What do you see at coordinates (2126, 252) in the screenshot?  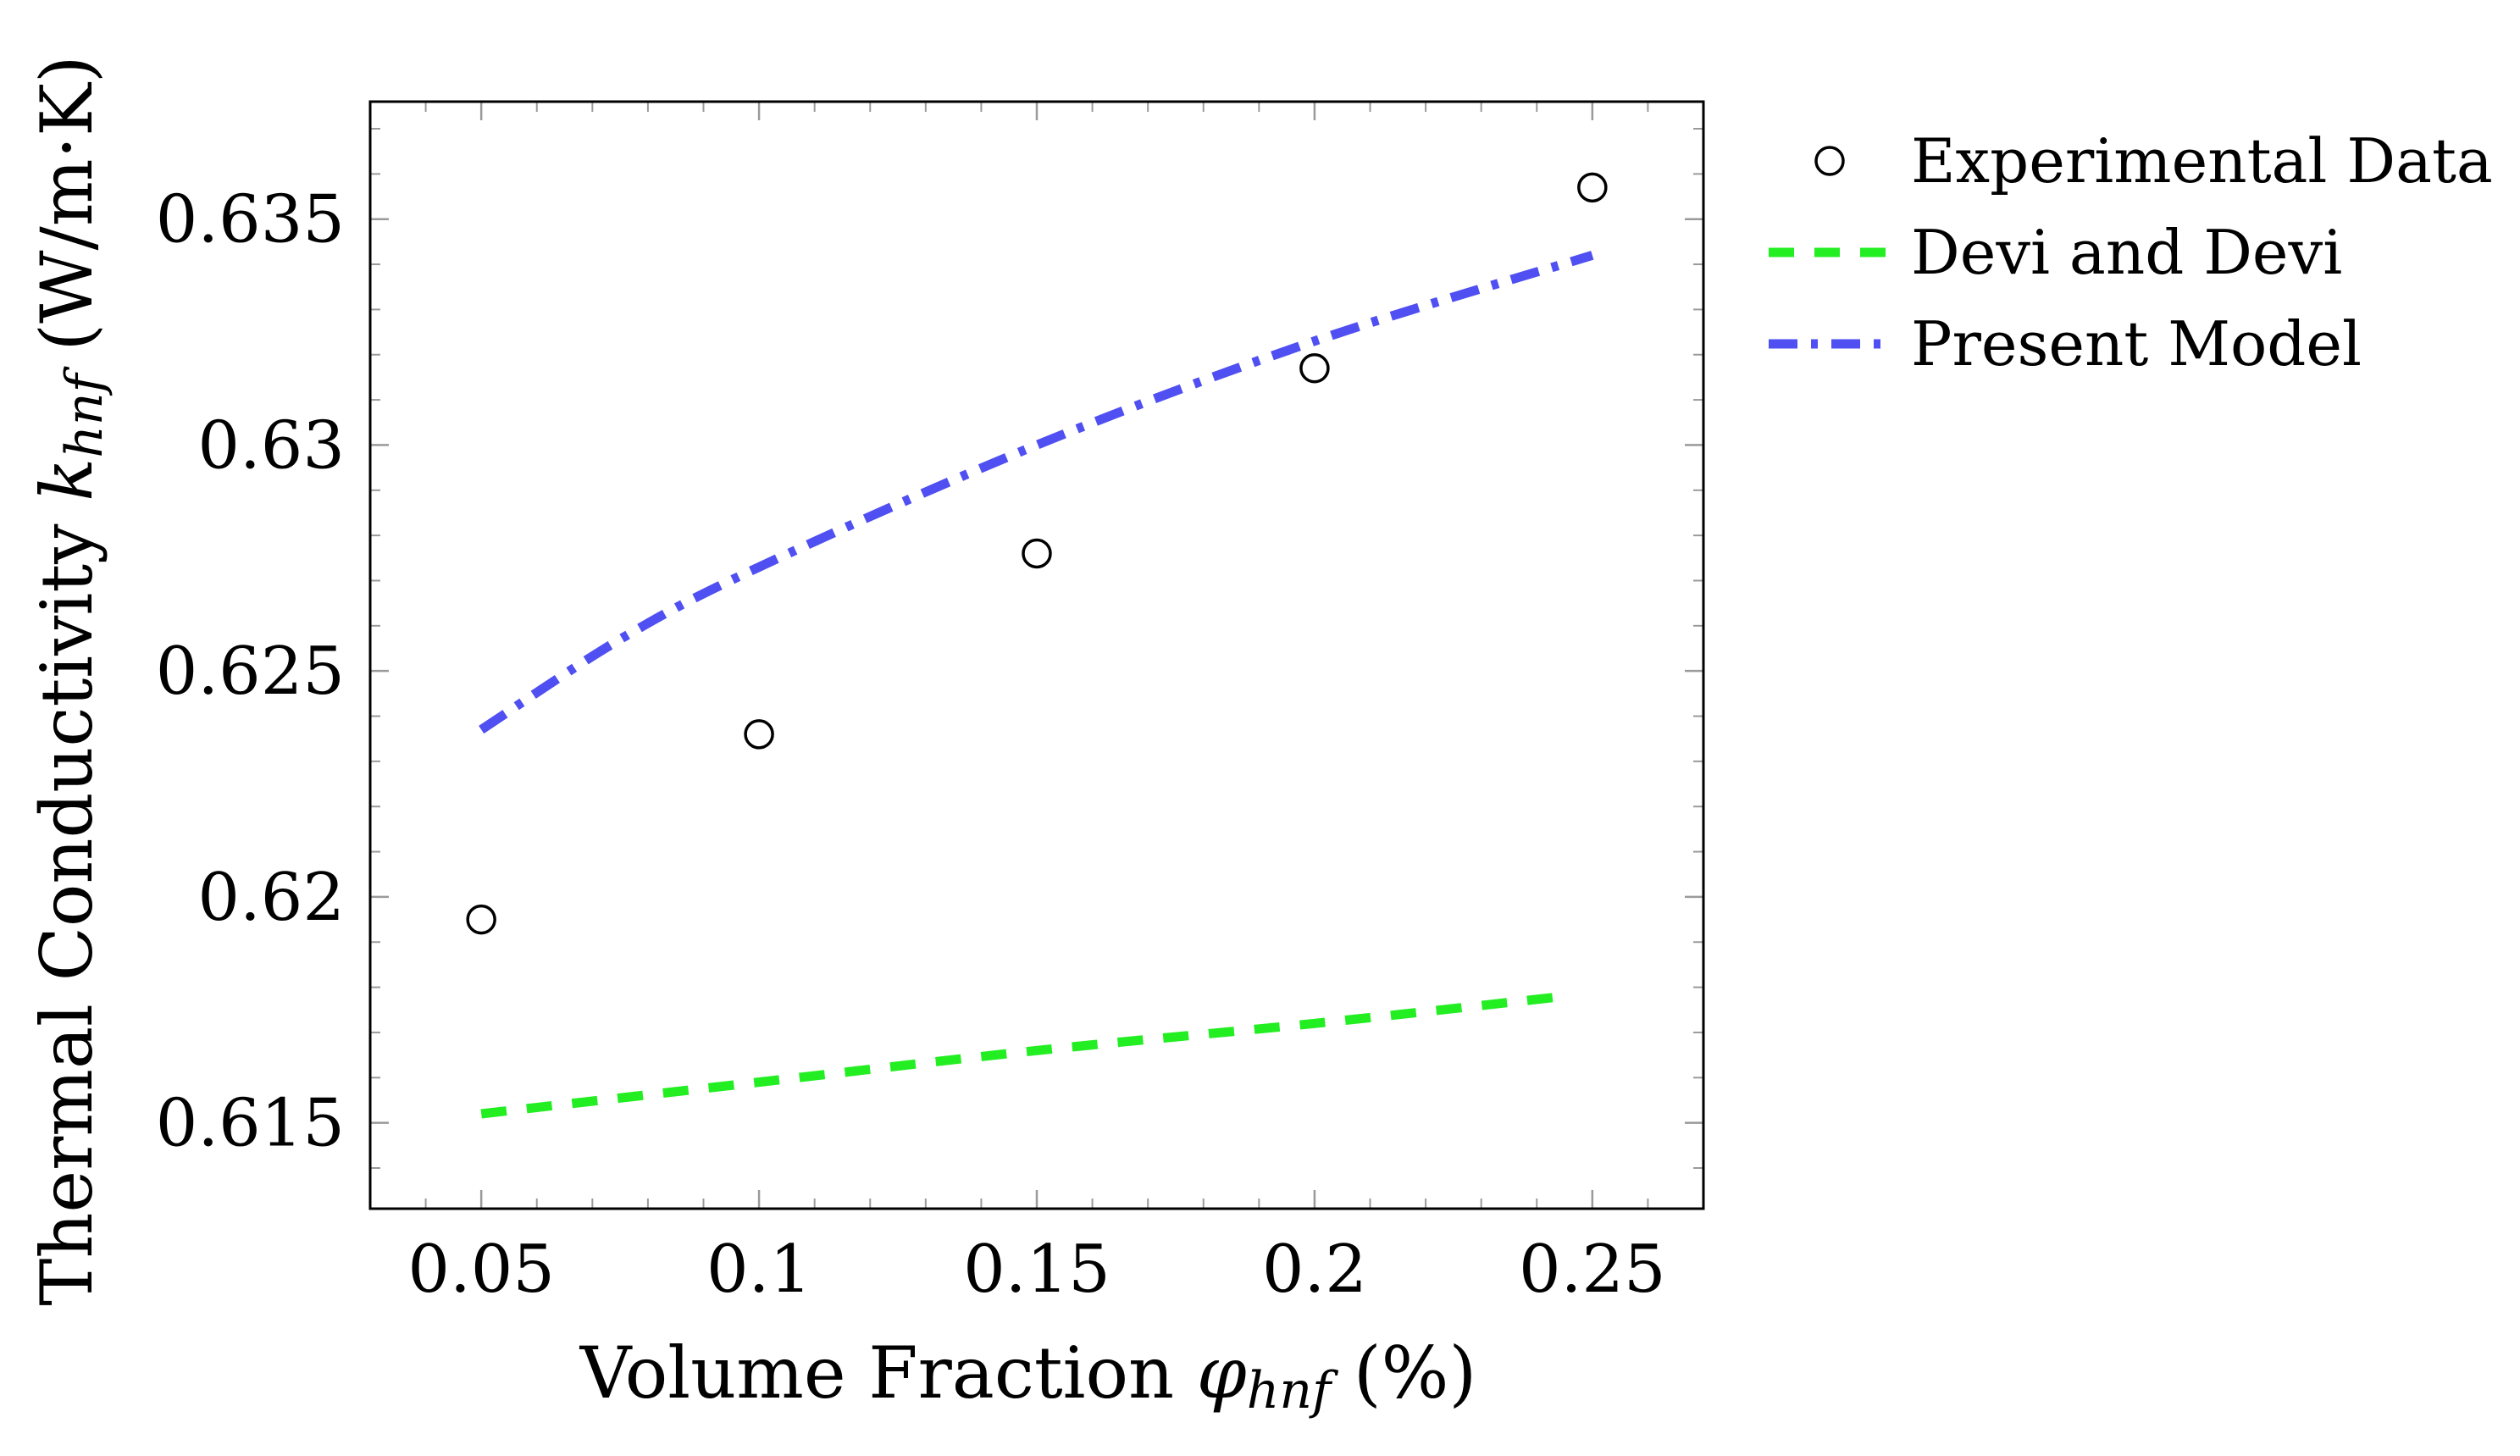 I see `legend-label: Devi and Devi` at bounding box center [2126, 252].